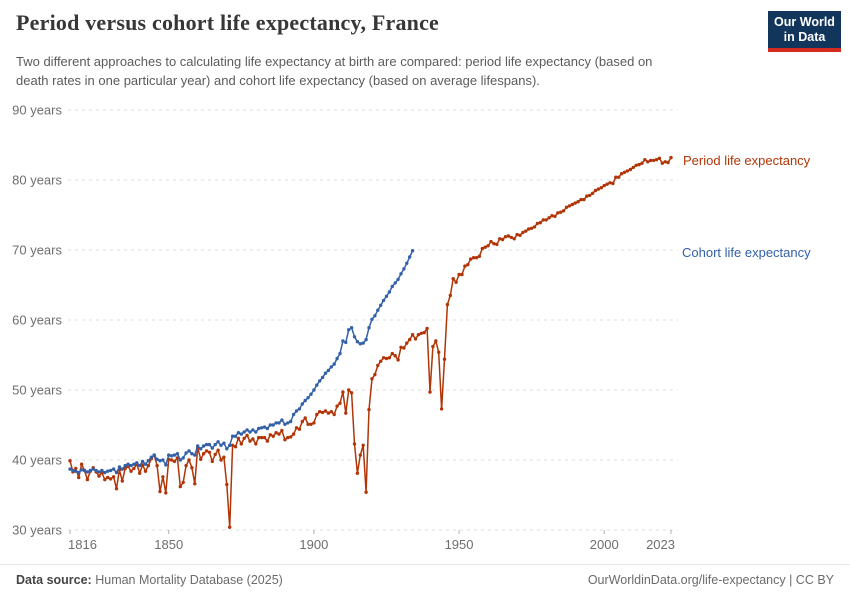  Describe the element at coordinates (82, 544) in the screenshot. I see `x-tick-label: 1816` at that location.